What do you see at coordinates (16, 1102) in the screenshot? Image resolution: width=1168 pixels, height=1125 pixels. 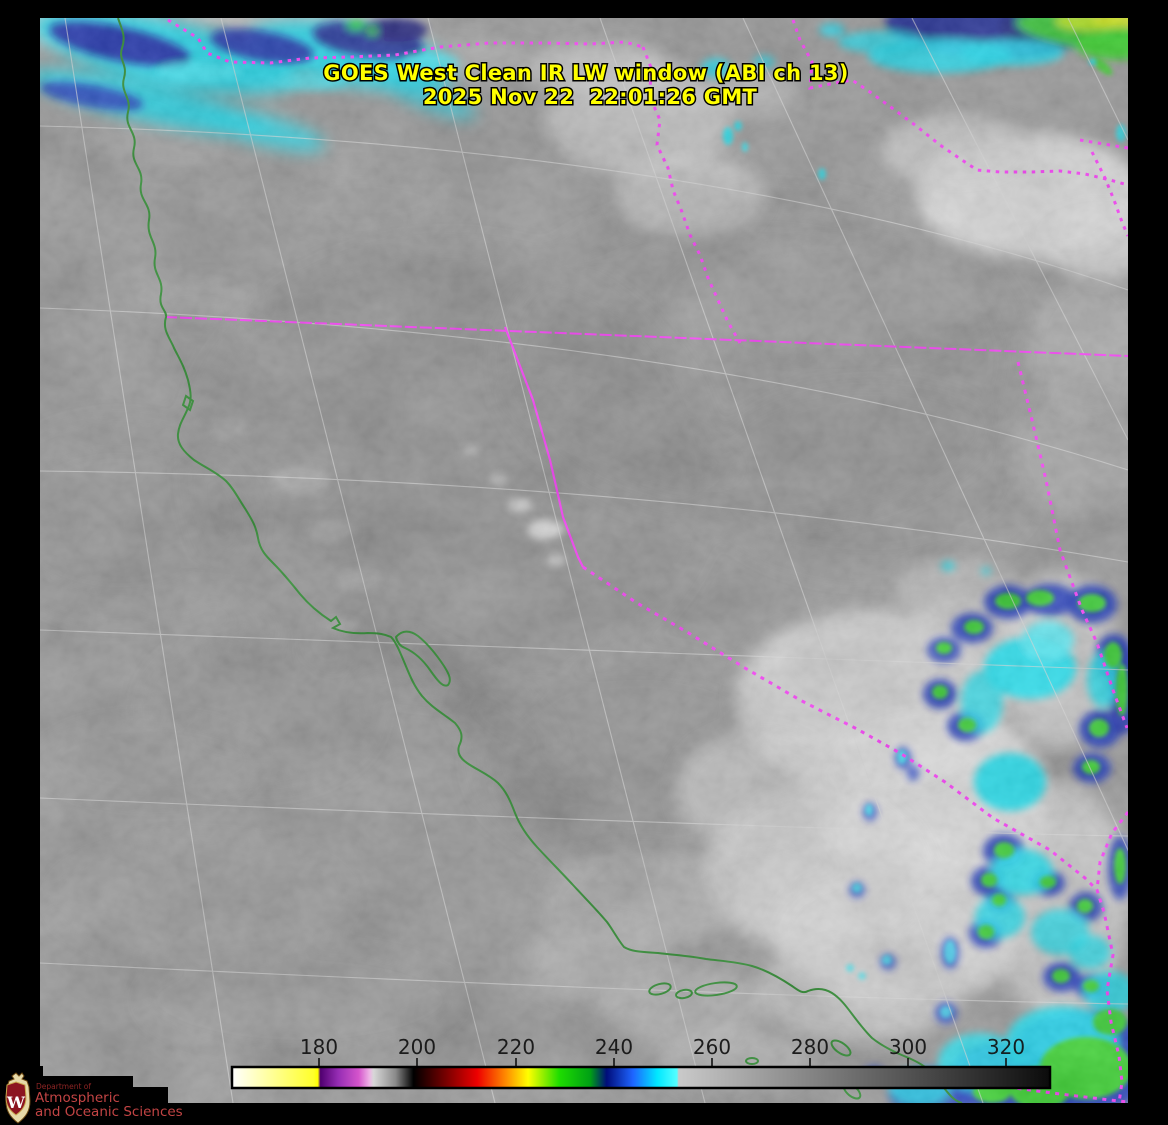 I see `crest-monogram: W` at bounding box center [16, 1102].